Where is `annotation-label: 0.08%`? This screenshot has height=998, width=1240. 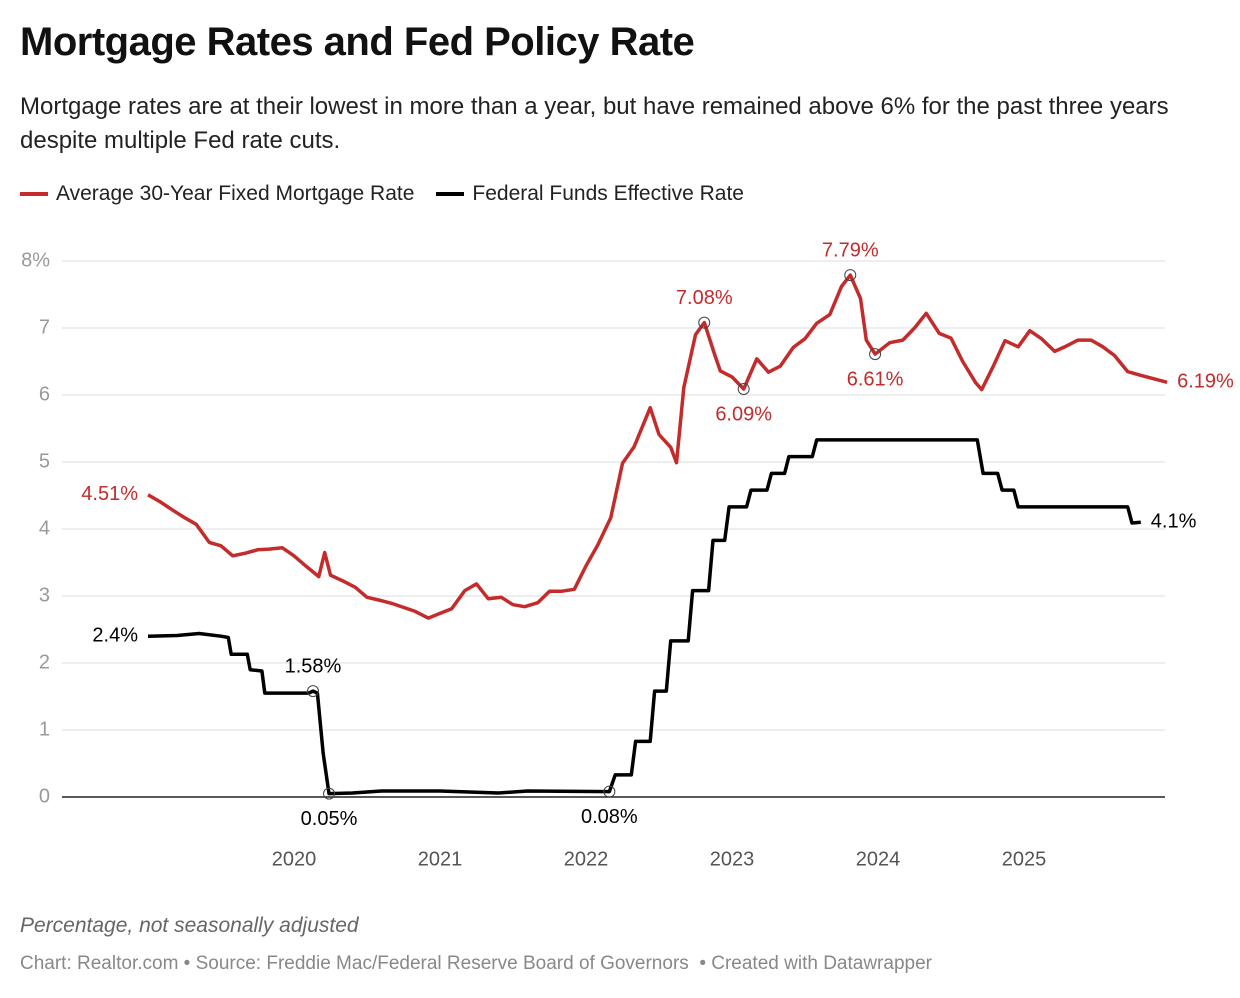
annotation-label: 0.08% is located at coordinates (609, 817).